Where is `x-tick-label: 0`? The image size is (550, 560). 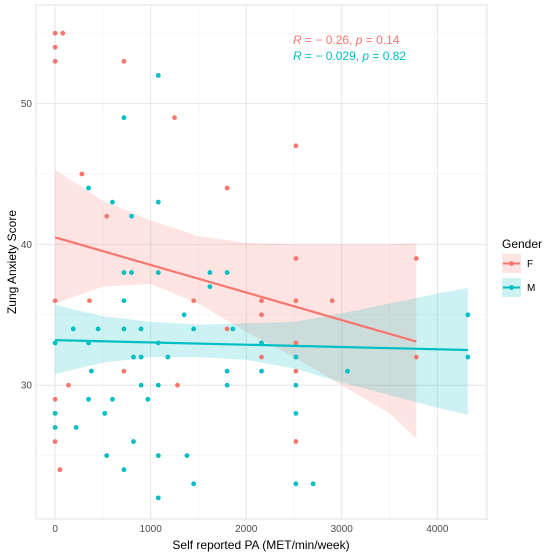
x-tick-label: 0 is located at coordinates (55, 529).